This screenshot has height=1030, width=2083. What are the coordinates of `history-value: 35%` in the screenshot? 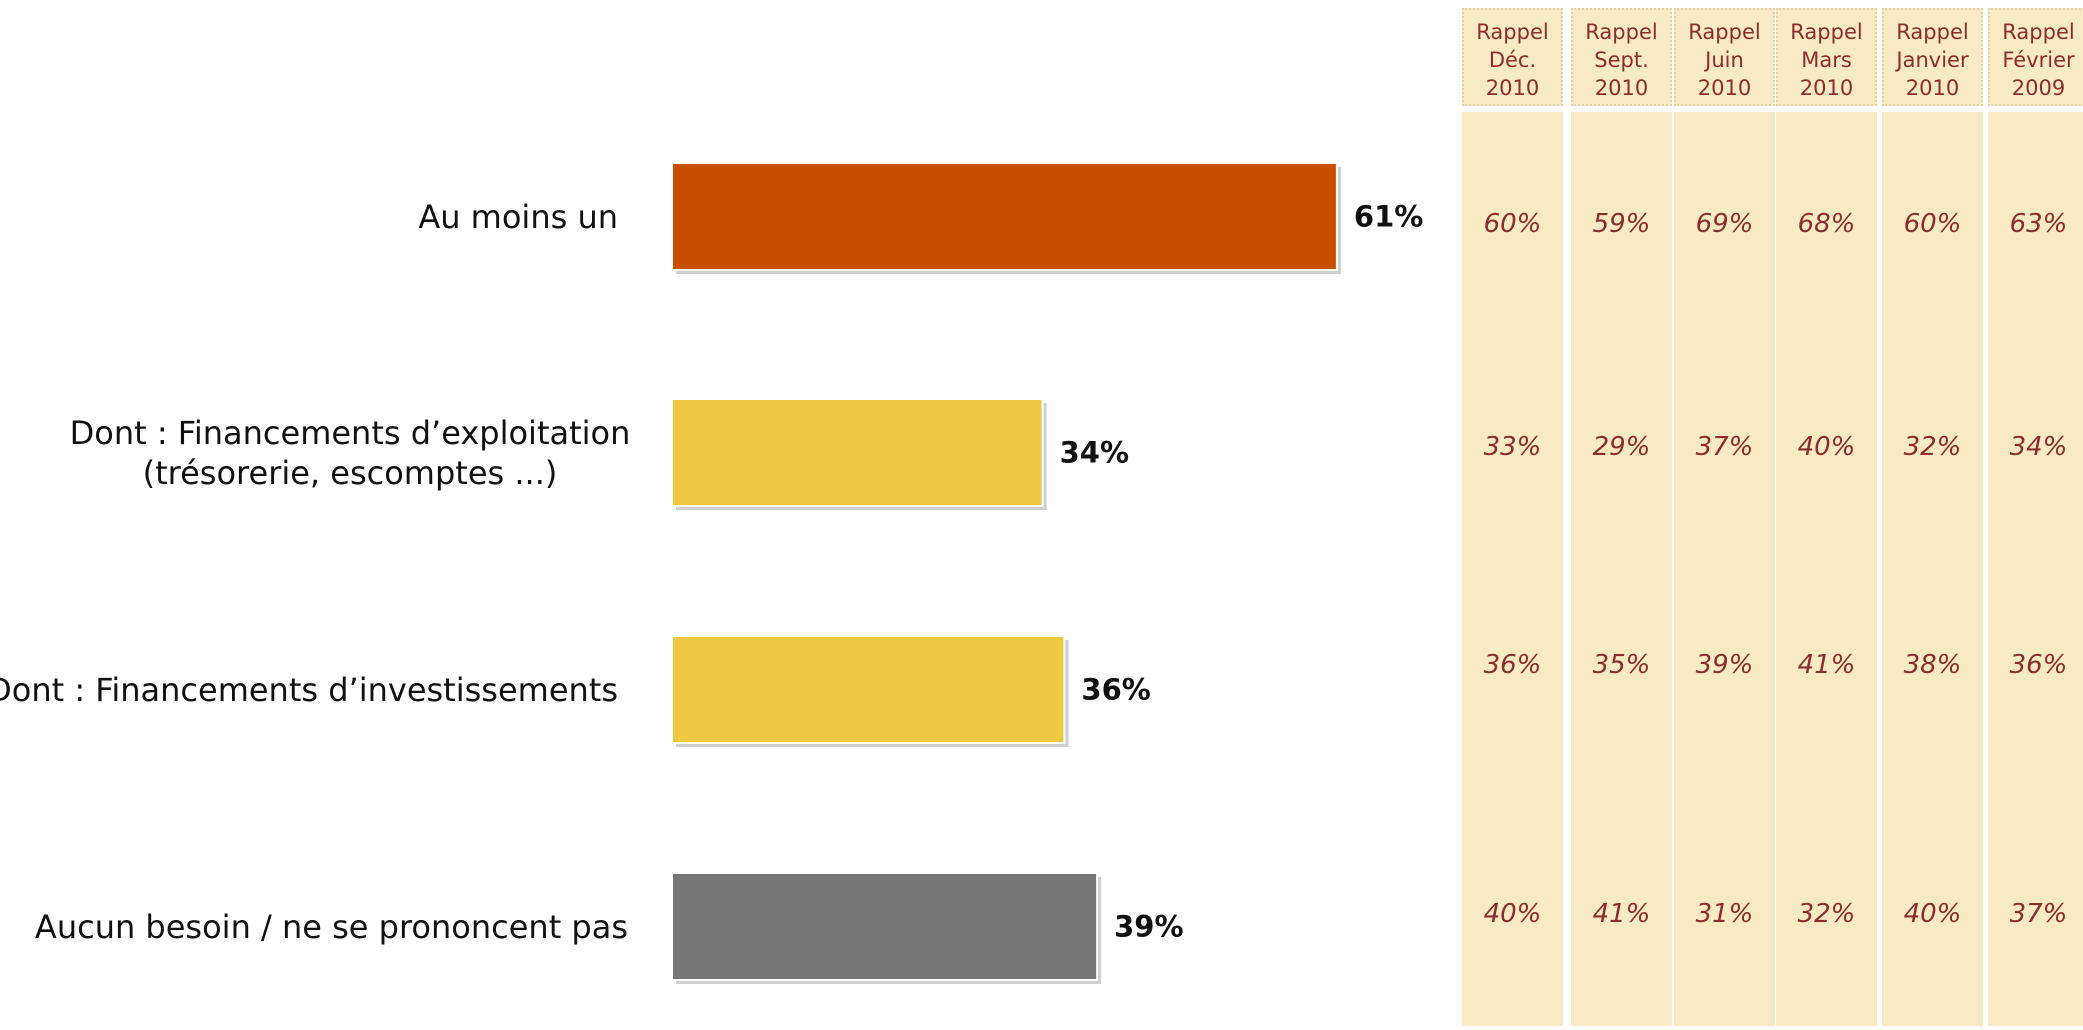 It's located at (1621, 665).